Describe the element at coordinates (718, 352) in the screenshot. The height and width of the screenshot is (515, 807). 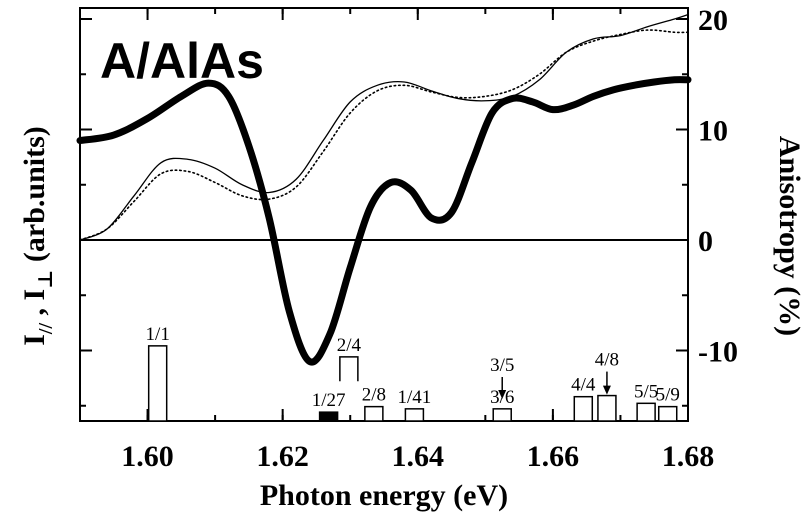
I see `y-right-tick-label: -10` at that location.